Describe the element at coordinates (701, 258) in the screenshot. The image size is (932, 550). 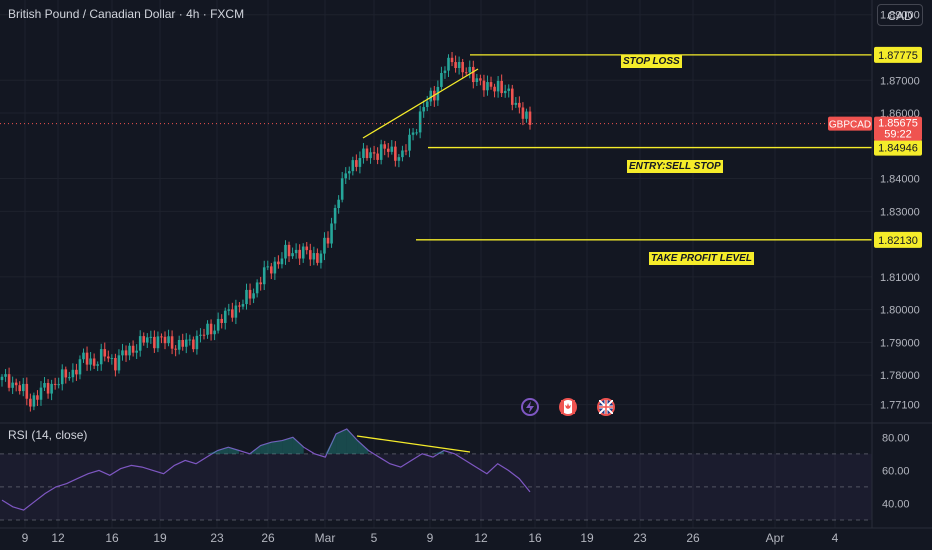
I see `take-profit-label: TAKE PROFIT LEVEL` at that location.